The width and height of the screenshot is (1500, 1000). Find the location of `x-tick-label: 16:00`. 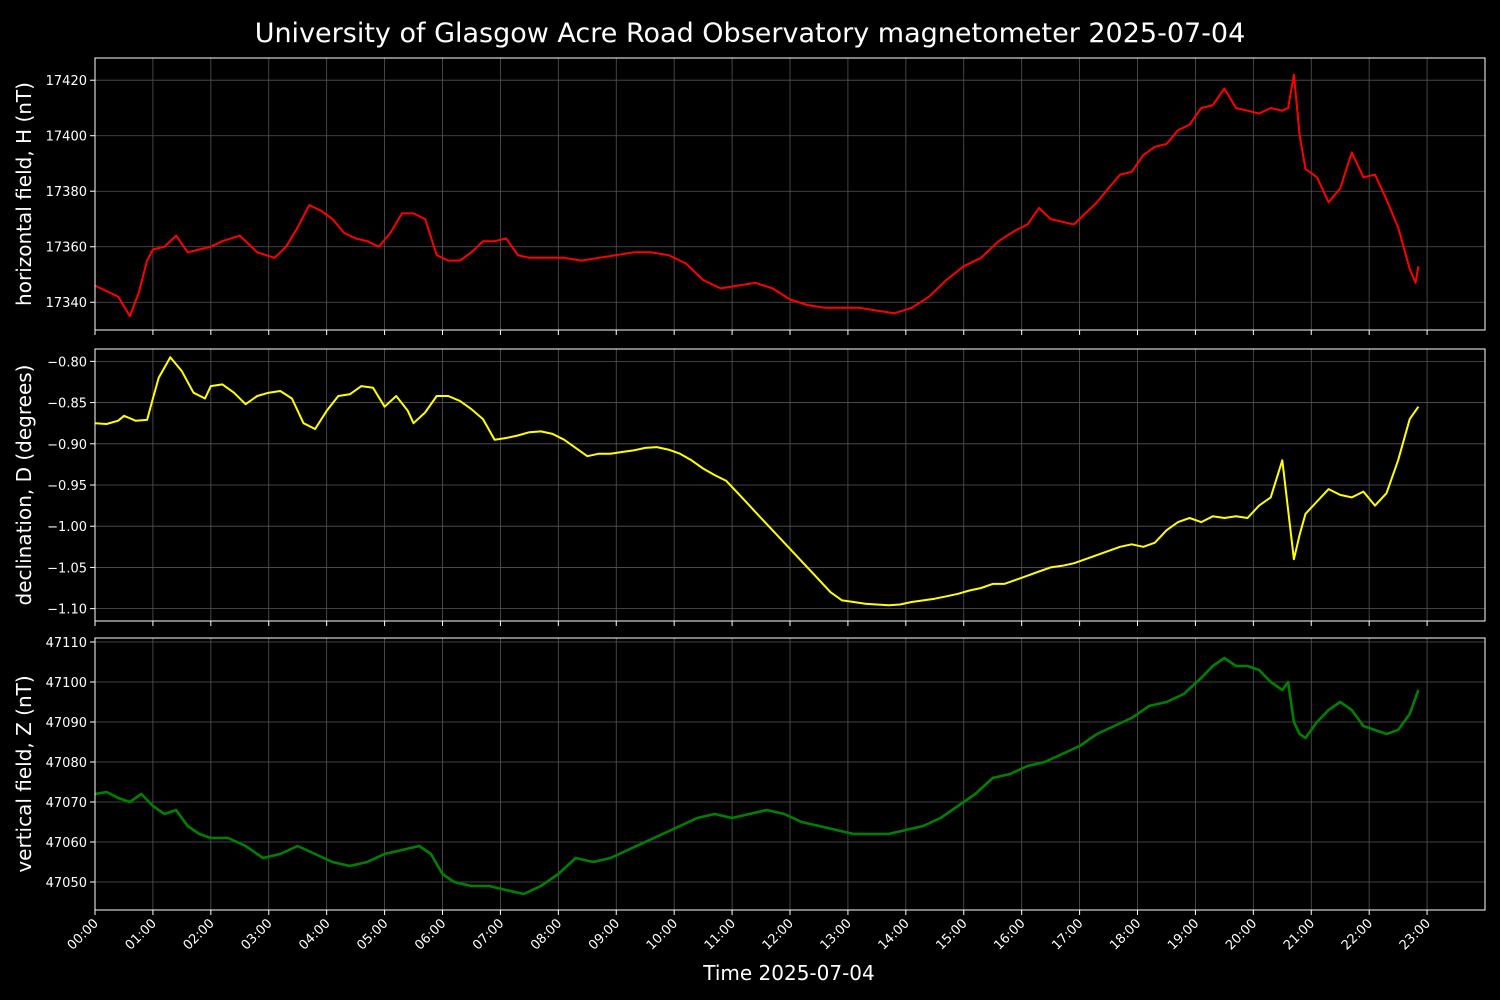

x-tick-label: 16:00 is located at coordinates (1009, 934).